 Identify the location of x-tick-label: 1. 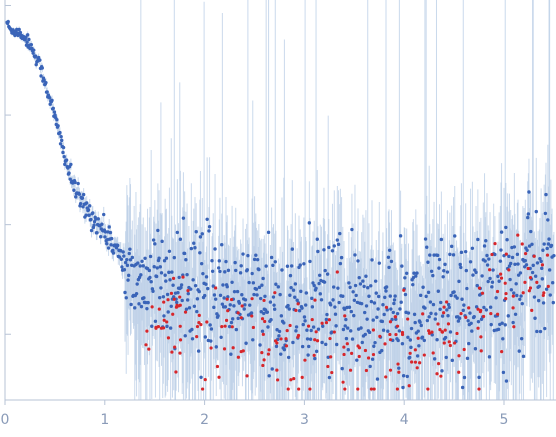
(104, 420).